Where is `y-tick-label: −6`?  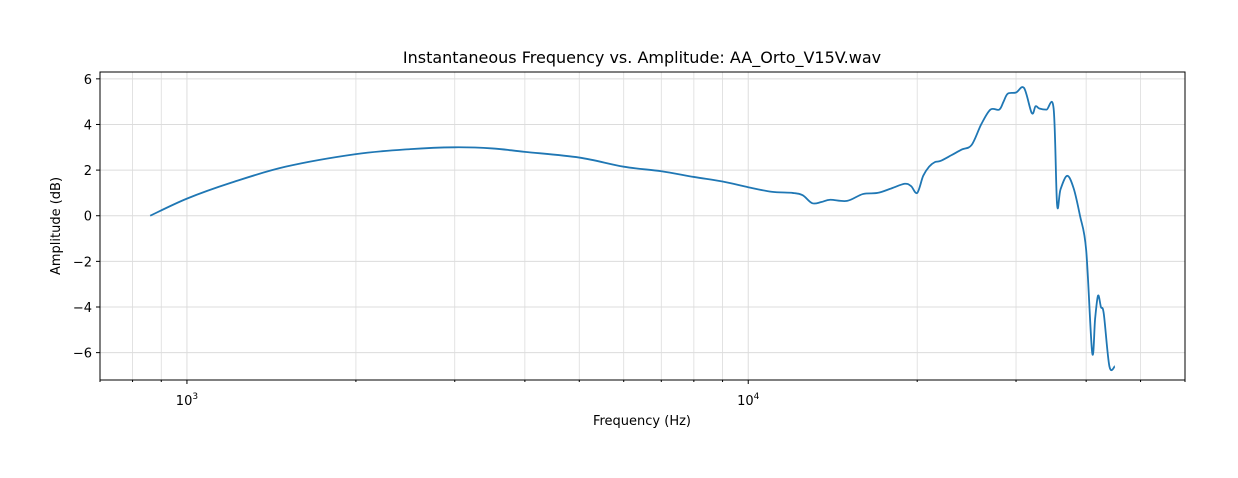 y-tick-label: −6 is located at coordinates (82, 354).